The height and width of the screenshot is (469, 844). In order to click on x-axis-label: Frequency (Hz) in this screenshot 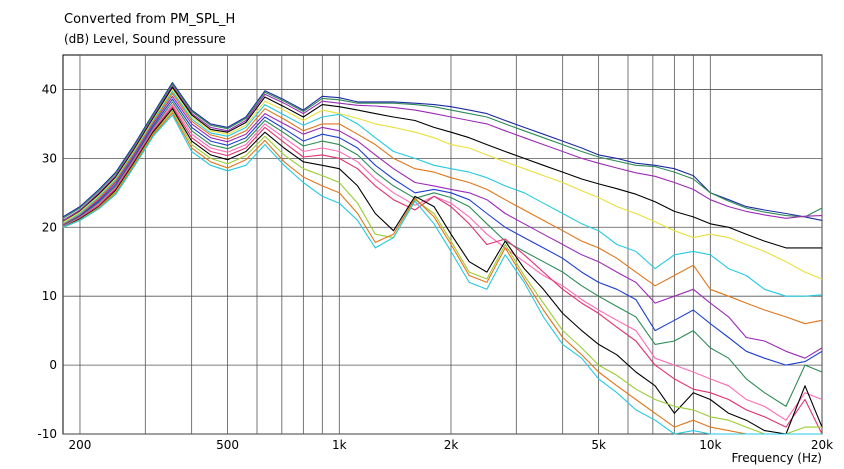, I will do `click(777, 458)`.